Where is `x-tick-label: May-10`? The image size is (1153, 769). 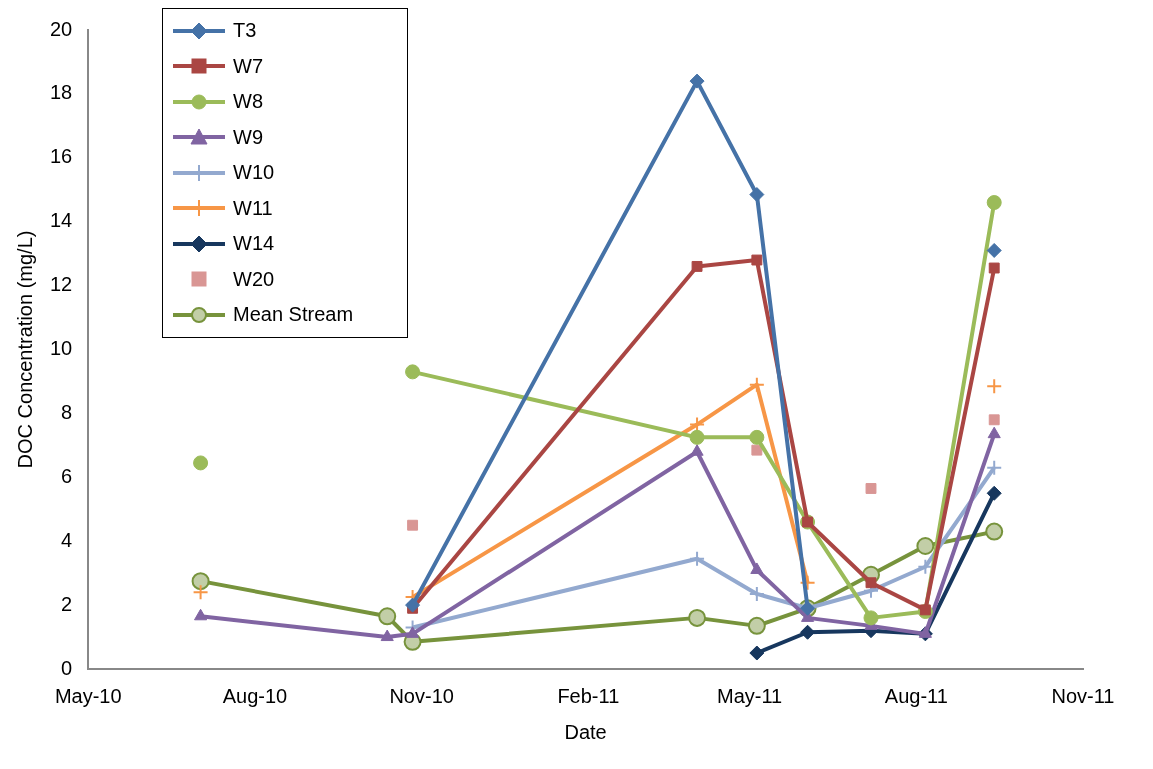
x-tick-label: May-10 is located at coordinates (88, 695).